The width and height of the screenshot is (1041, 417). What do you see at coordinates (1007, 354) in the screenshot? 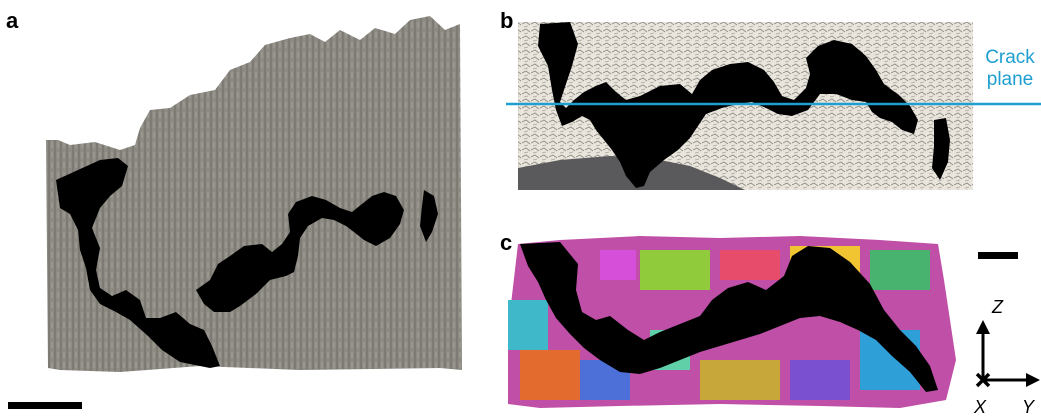
I see `coordinate-axes` at bounding box center [1007, 354].